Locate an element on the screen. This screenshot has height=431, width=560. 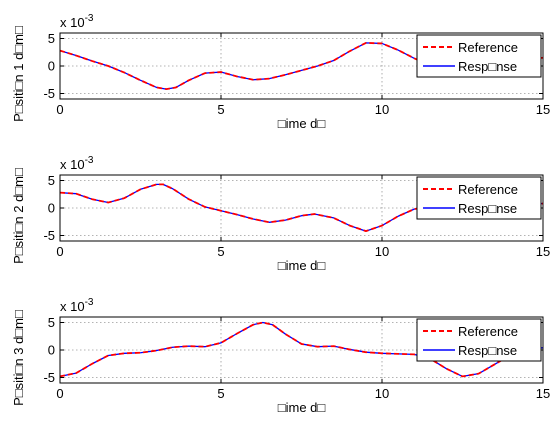
y-axis-label: P□siti□n 2 d□m□ is located at coordinates (18, 216).